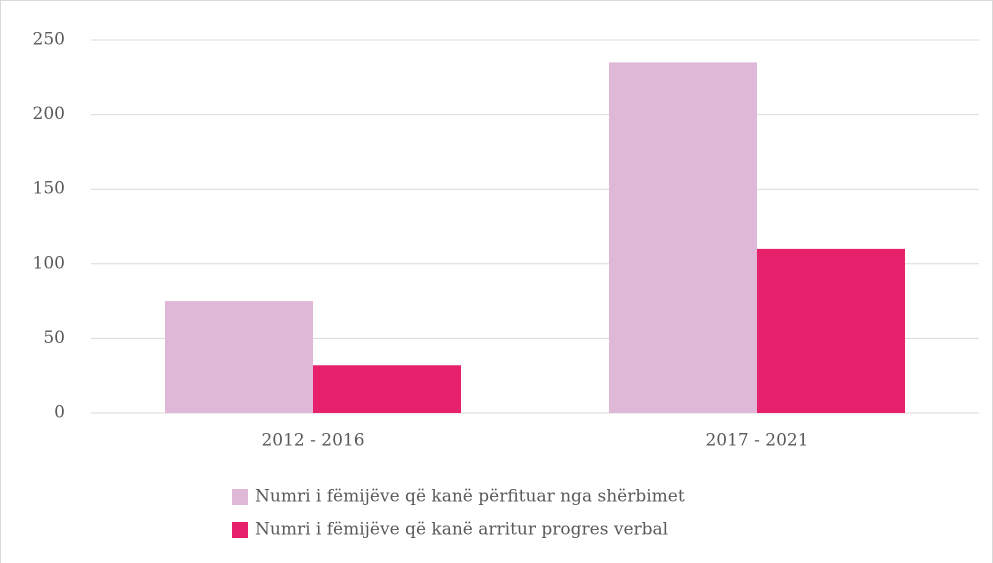  What do you see at coordinates (312, 441) in the screenshot?
I see `x-tick-label: 2012 - 2016` at bounding box center [312, 441].